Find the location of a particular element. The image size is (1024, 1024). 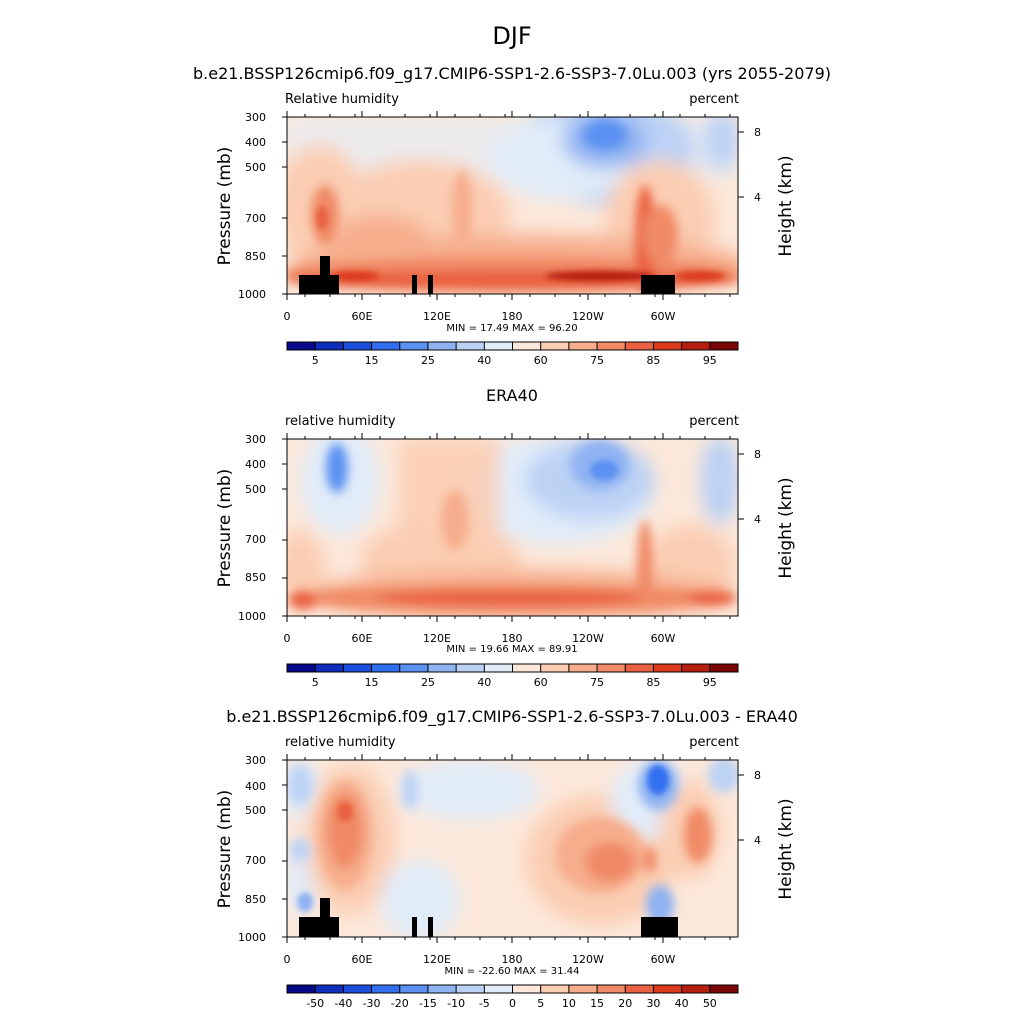

panel-2-xtick-0: 0 is located at coordinates (287, 638).